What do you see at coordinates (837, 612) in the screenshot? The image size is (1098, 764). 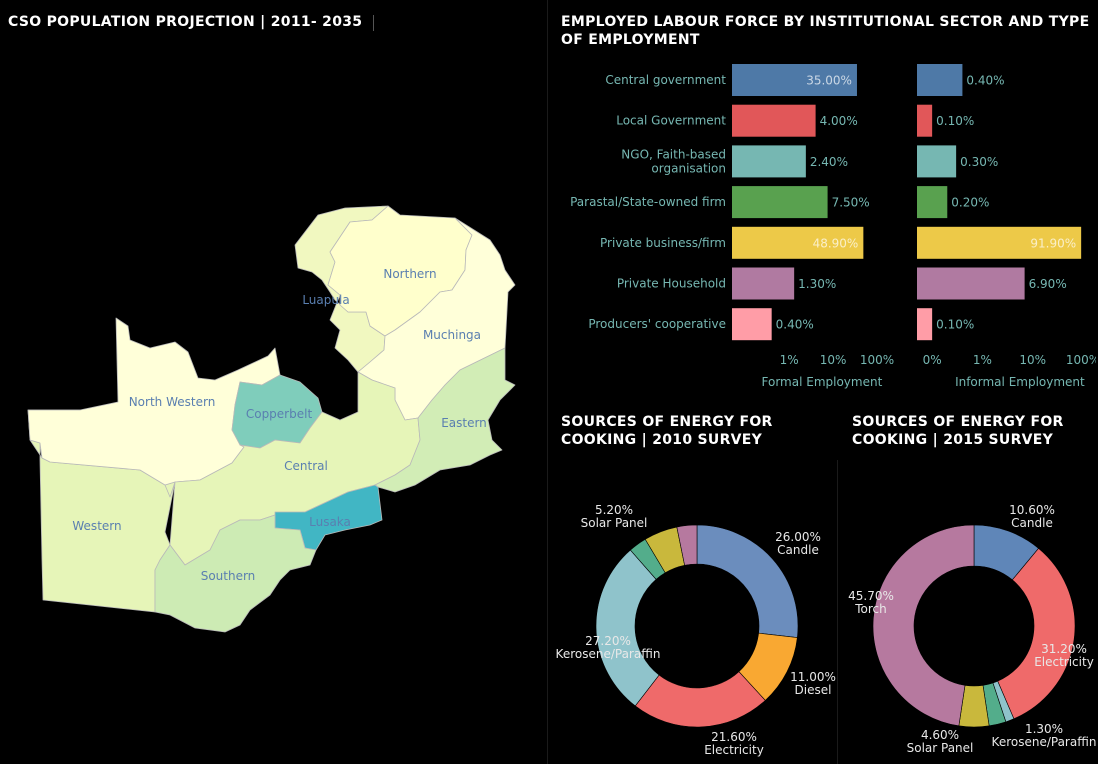 I see `donut-divider` at bounding box center [837, 612].